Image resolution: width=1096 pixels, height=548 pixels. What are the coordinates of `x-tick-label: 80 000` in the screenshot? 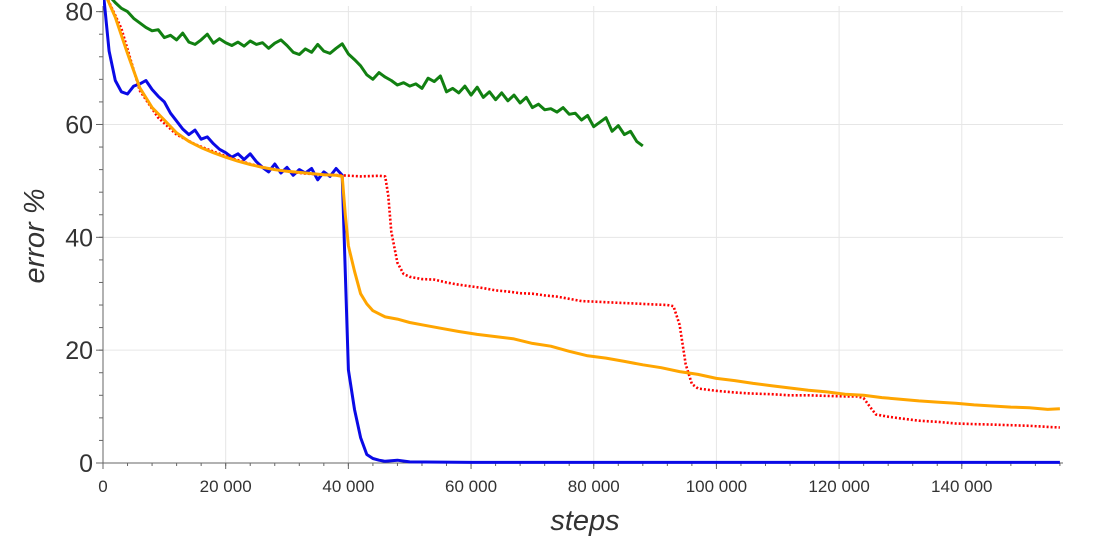 It's located at (594, 486).